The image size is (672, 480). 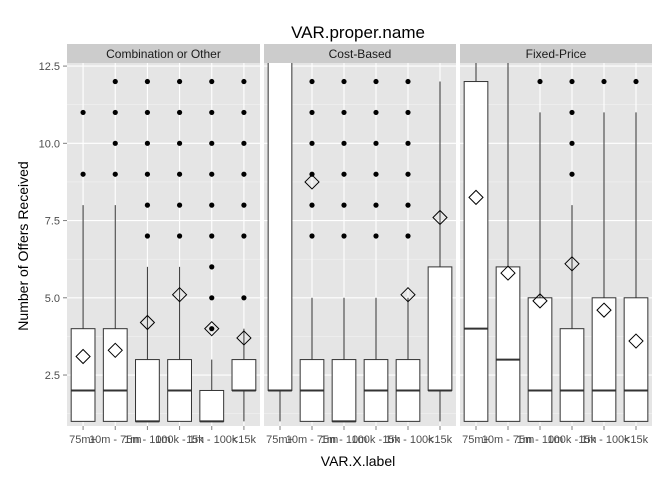 I want to click on chart-title: VAR.proper.name, so click(x=358, y=32).